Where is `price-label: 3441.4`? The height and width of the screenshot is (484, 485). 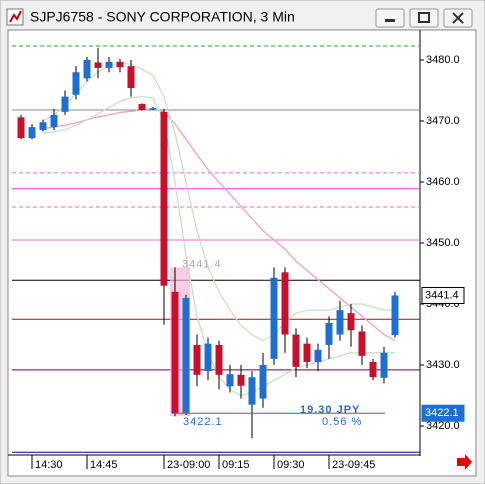
price-label: 3441.4 is located at coordinates (442, 295).